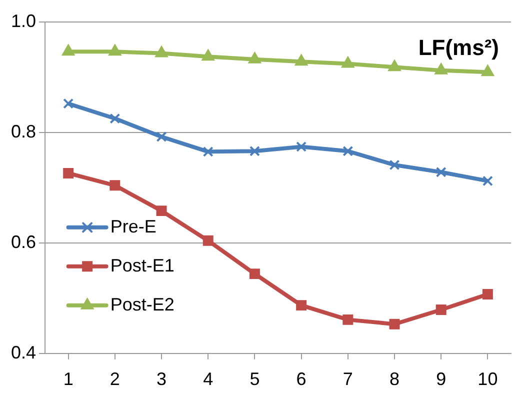  What do you see at coordinates (301, 379) in the screenshot?
I see `x-tick-label: 6` at bounding box center [301, 379].